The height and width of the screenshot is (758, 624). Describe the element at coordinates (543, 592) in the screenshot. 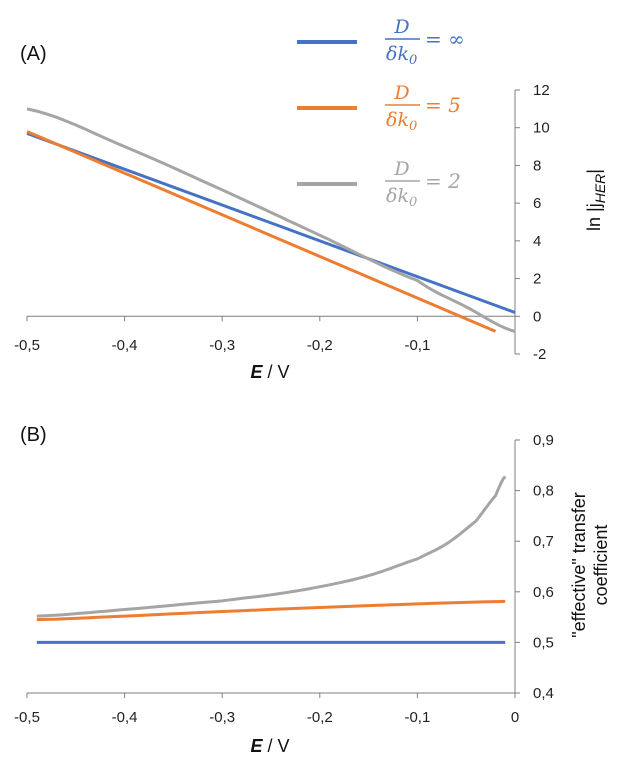

I see `panel-b-y-tick-label: 0,6` at that location.